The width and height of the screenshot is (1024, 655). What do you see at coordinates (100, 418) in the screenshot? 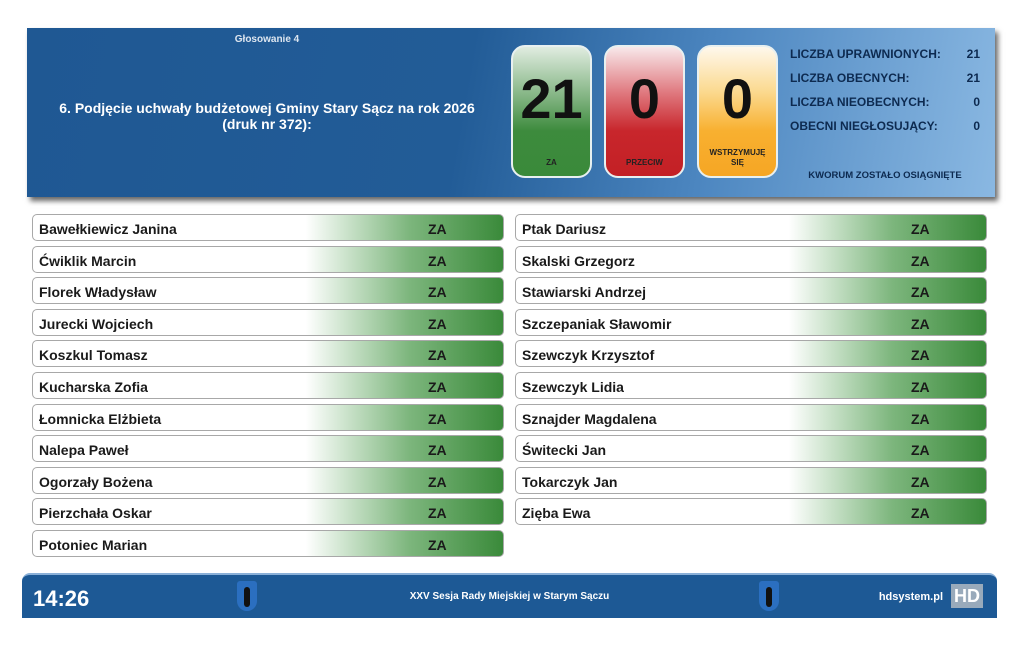
I see `councillor-name: Łomnicka Elżbieta` at bounding box center [100, 418].